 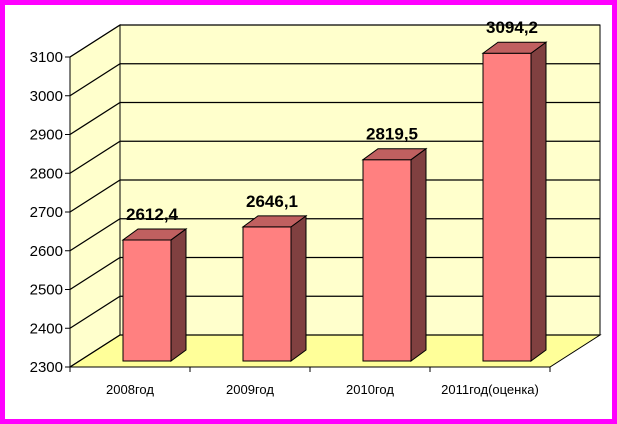 I want to click on y-tick-label: 2300, so click(x=46, y=367).